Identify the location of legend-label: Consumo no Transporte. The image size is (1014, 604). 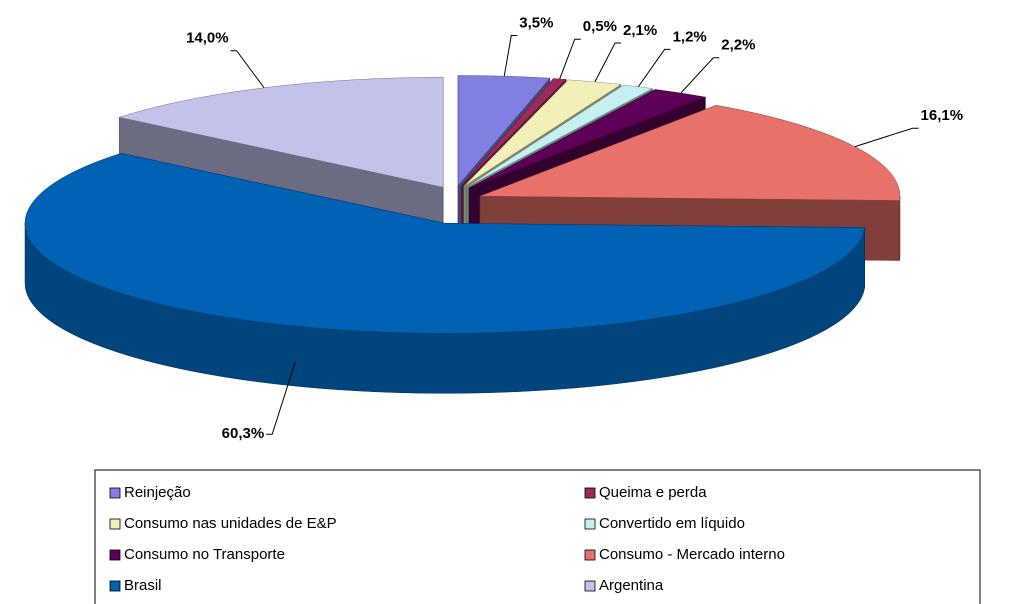
(204, 554).